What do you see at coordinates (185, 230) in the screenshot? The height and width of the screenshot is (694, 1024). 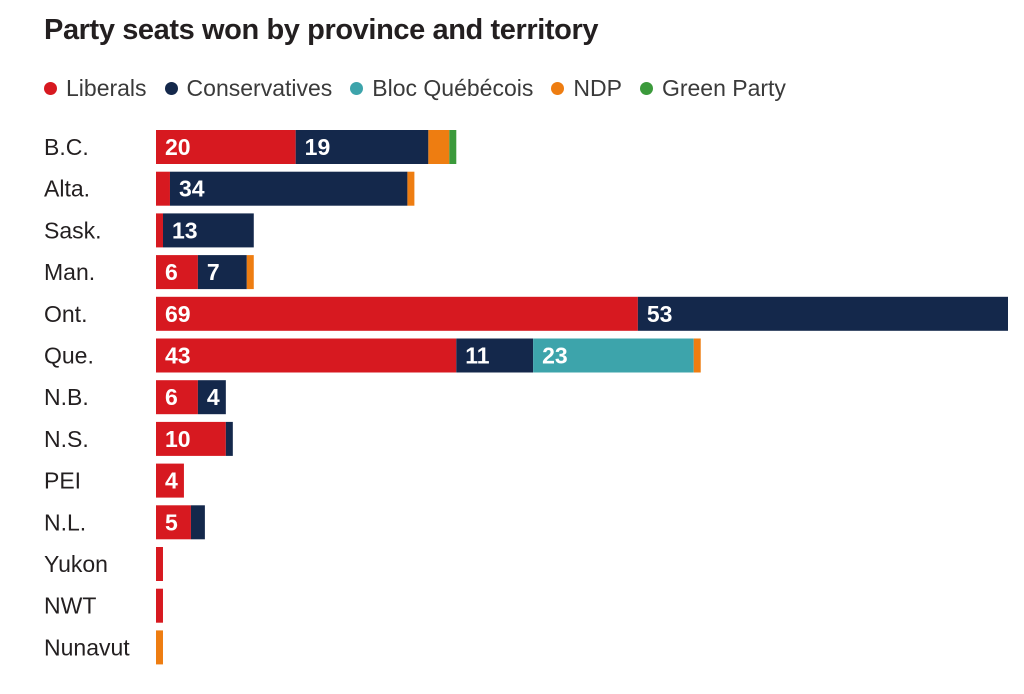 I see `data-label: 13` at bounding box center [185, 230].